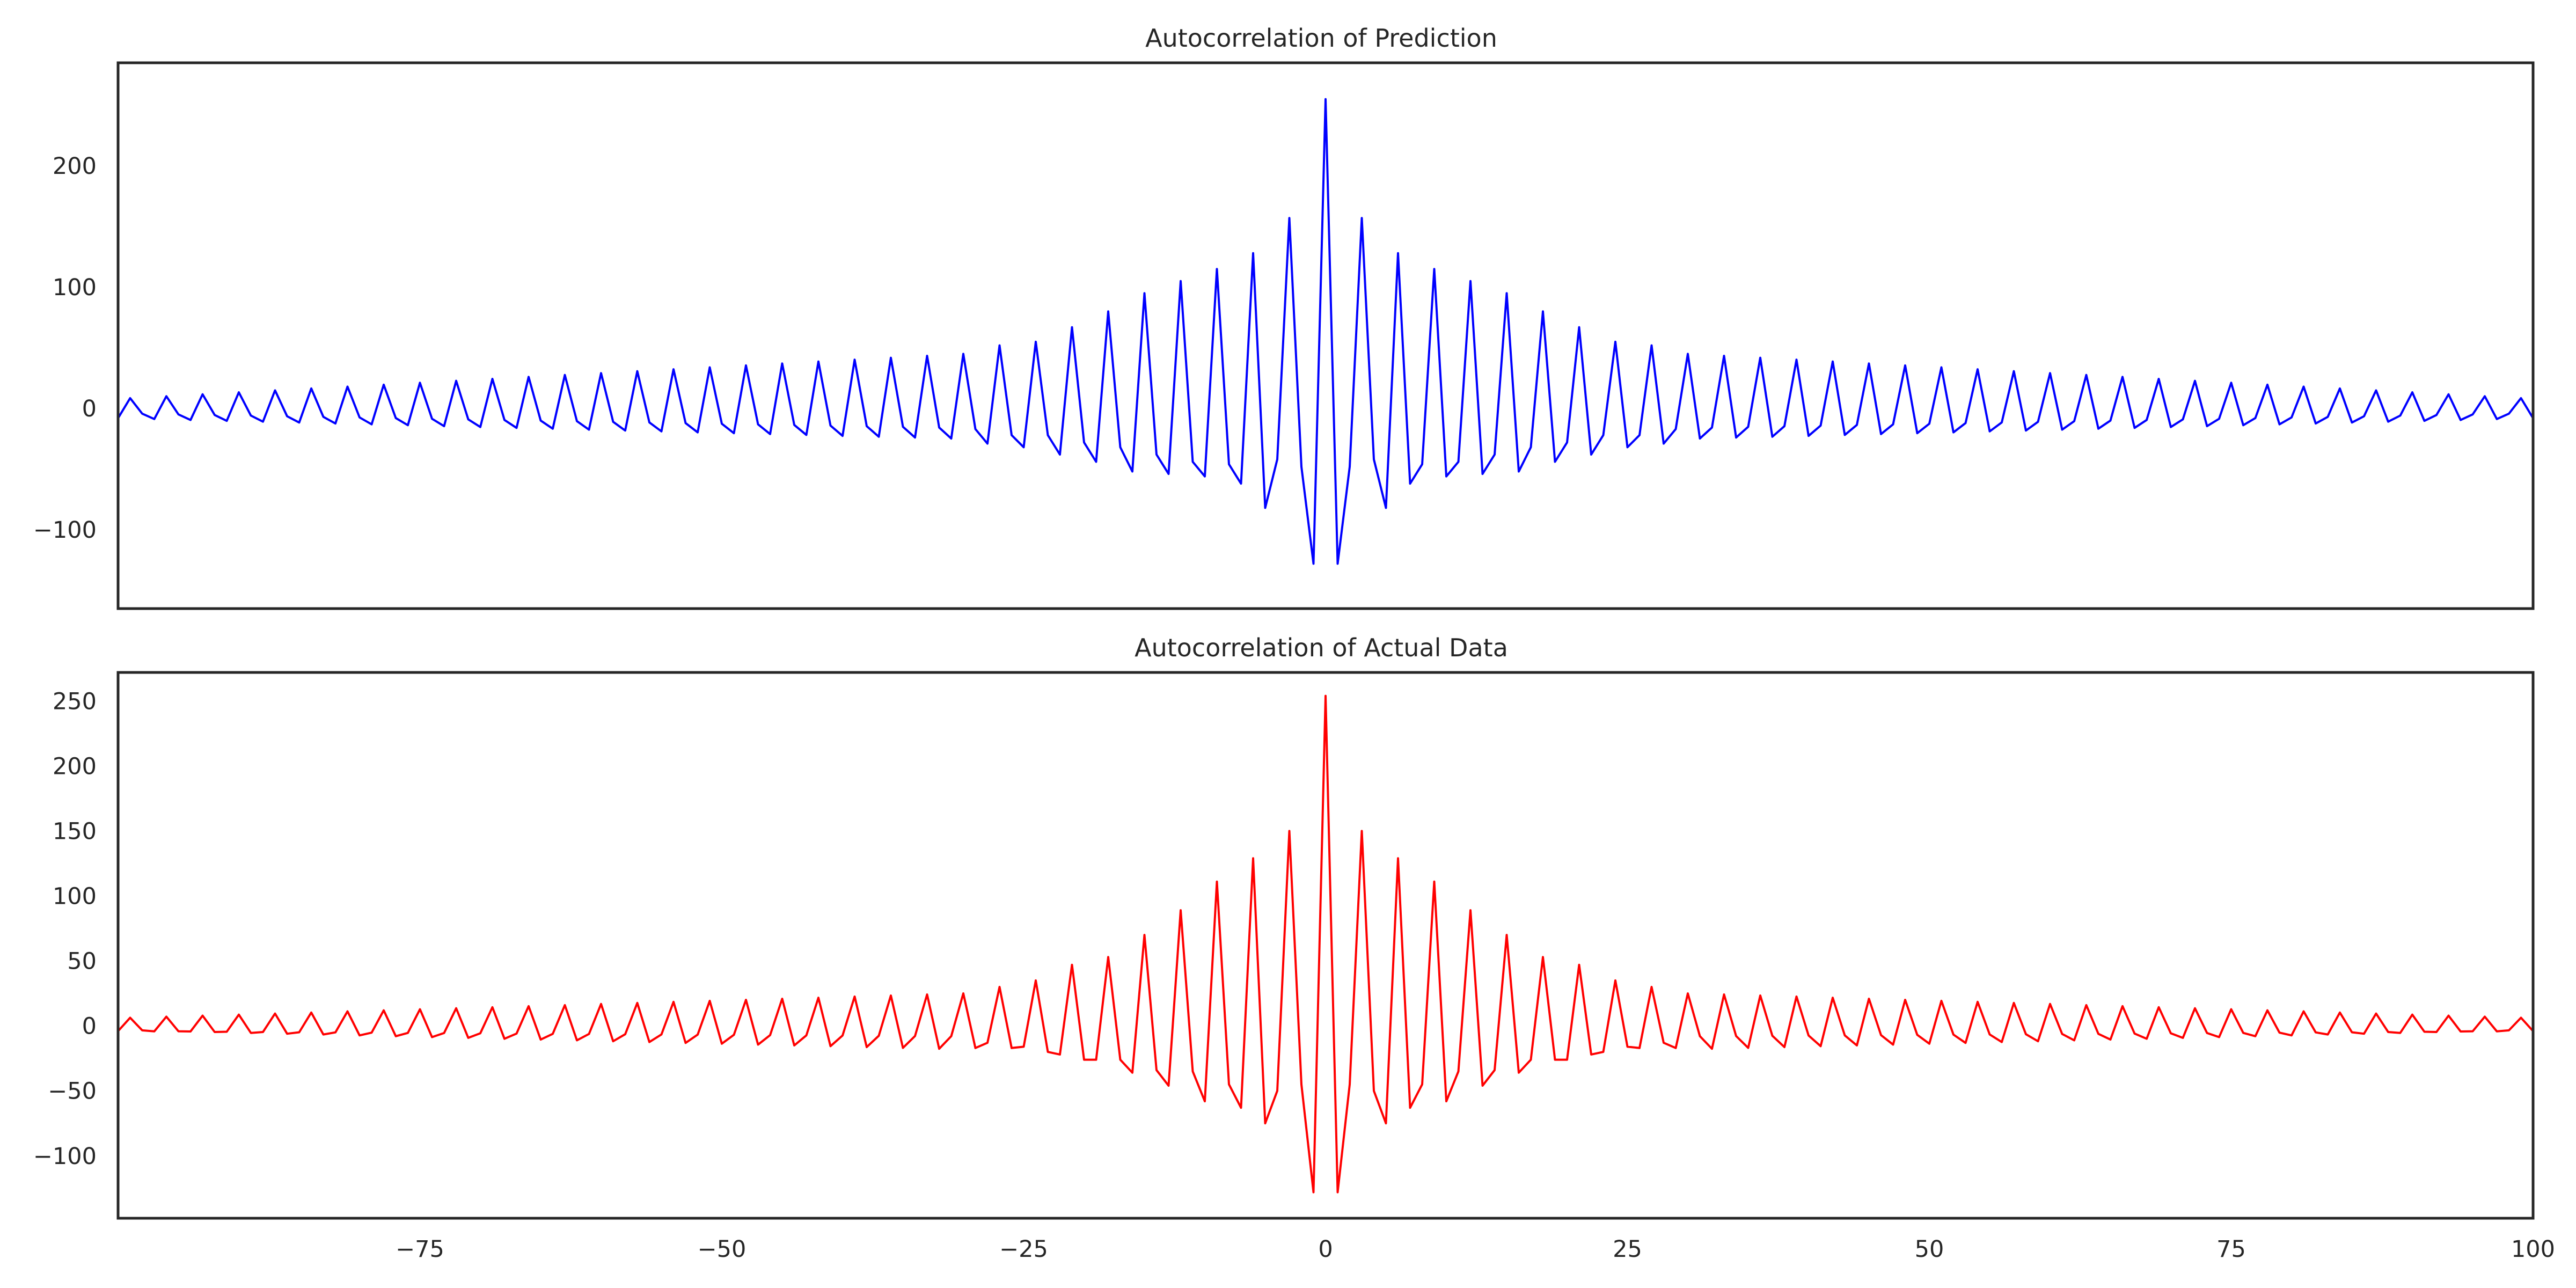 The image size is (2576, 1288). What do you see at coordinates (1321, 647) in the screenshot?
I see `actual-chart-title: Autocorrelation of Actual Data` at bounding box center [1321, 647].